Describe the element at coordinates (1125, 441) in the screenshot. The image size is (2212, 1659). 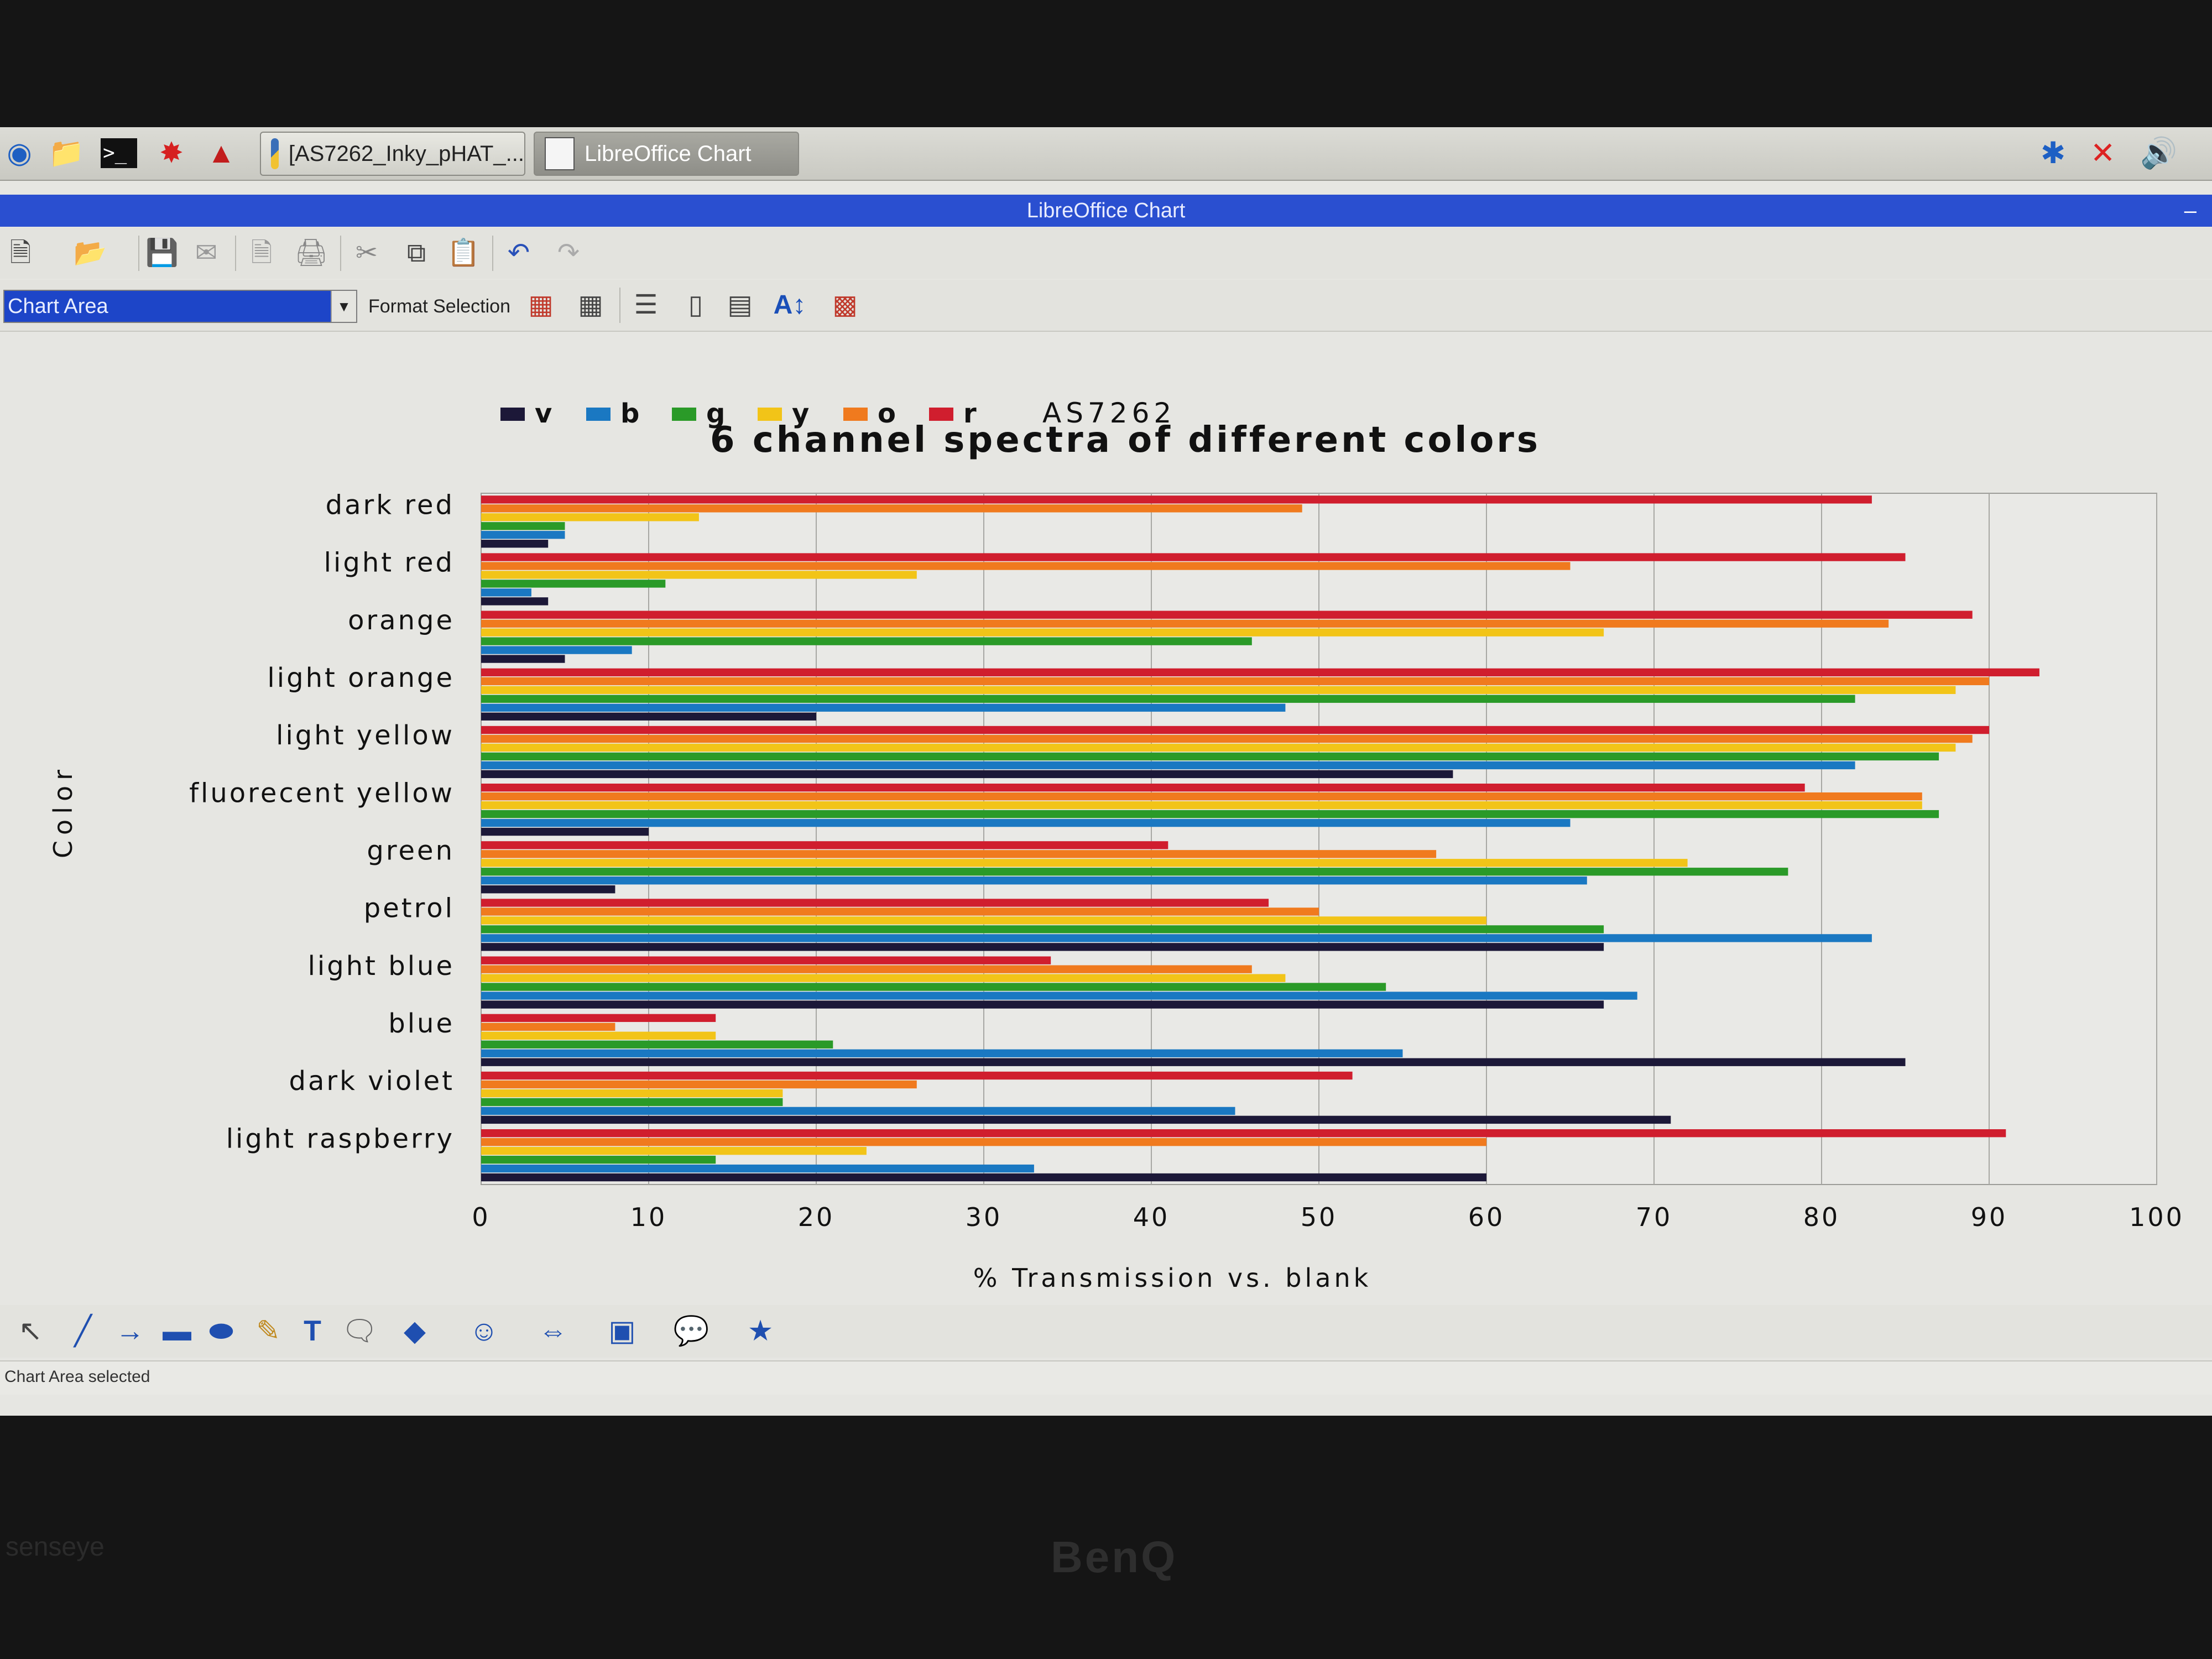
I see `chart-title: 6 channel spectra of different colors` at that location.